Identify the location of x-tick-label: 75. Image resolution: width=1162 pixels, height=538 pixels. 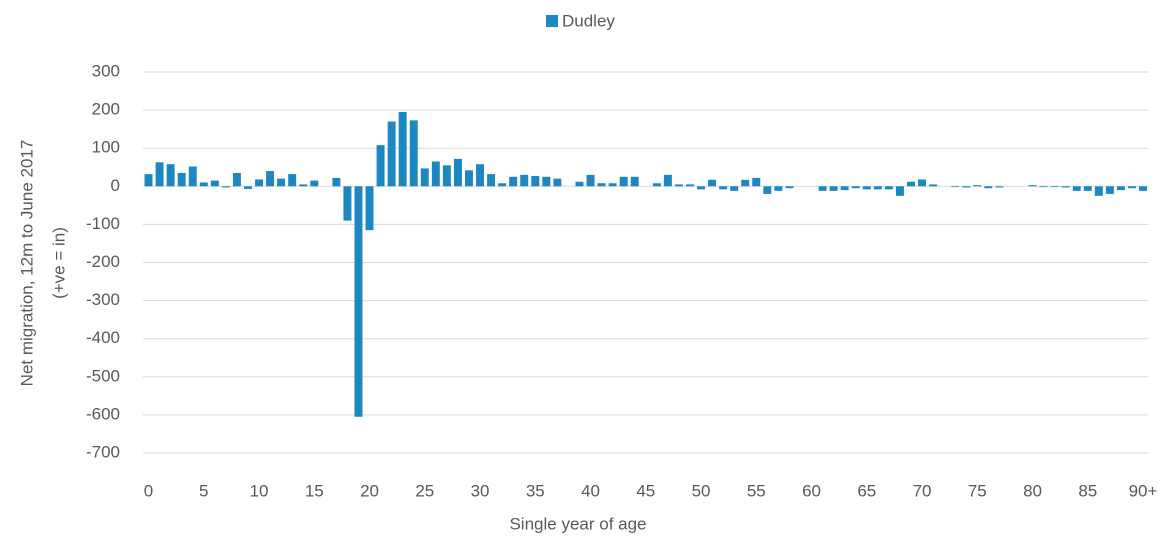
(977, 490).